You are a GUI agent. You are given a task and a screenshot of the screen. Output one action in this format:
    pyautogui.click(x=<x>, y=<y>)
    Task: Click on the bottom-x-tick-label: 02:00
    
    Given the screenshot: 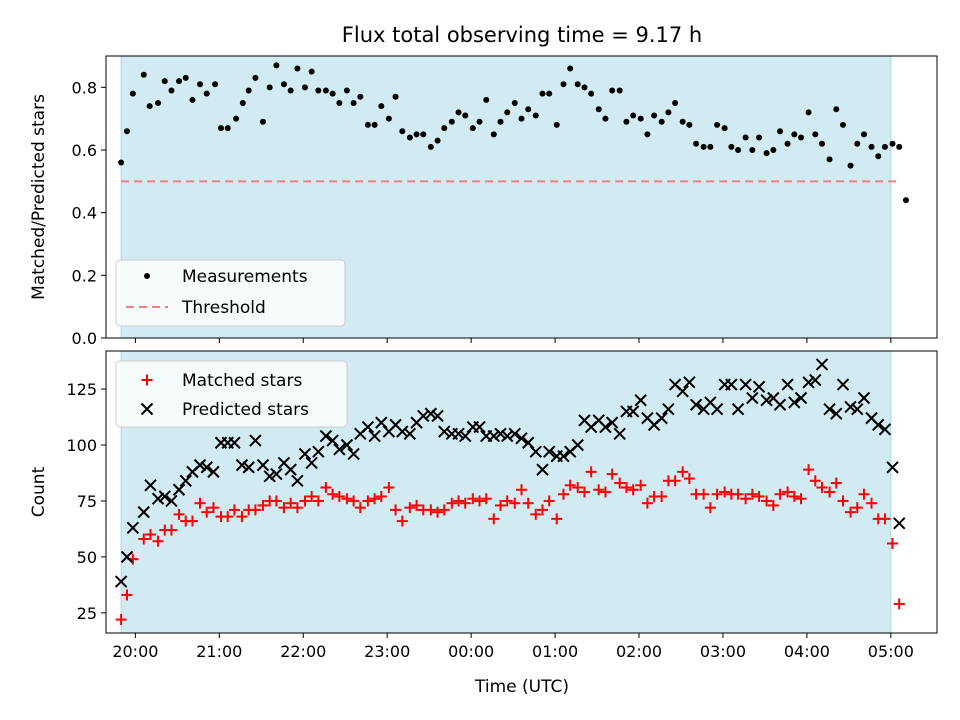 What is the action you would take?
    pyautogui.click(x=639, y=651)
    